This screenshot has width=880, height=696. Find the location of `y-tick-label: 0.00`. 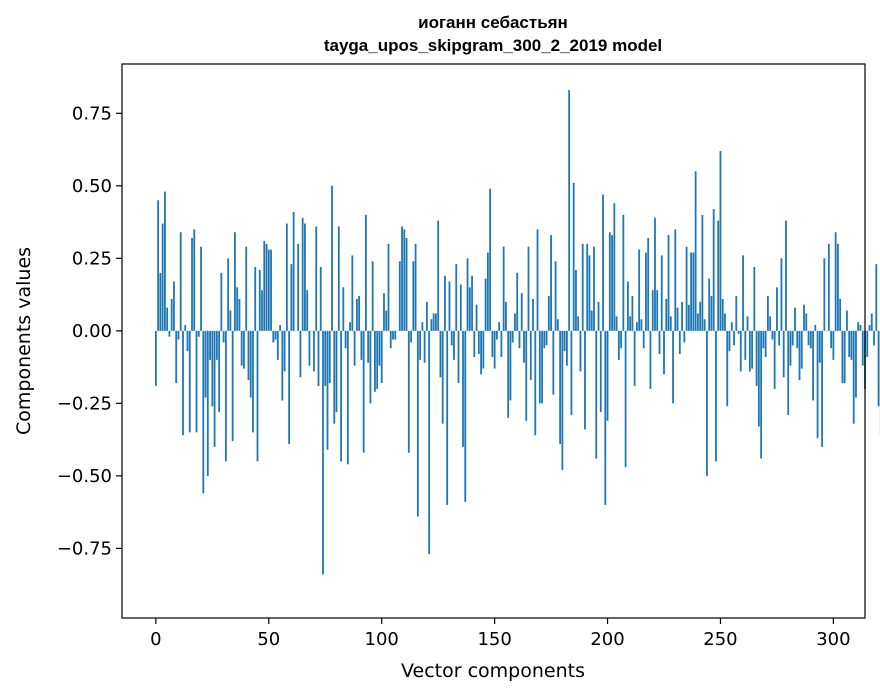

y-tick-label: 0.00 is located at coordinates (92, 331).